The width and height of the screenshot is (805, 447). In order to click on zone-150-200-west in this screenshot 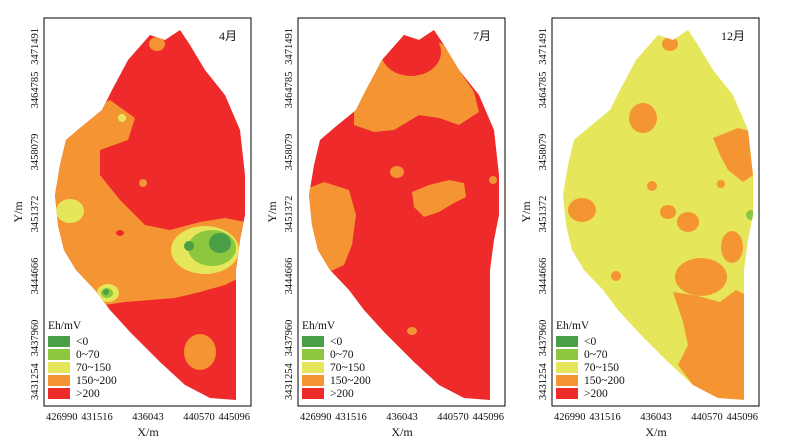, I will do `click(582, 210)`.